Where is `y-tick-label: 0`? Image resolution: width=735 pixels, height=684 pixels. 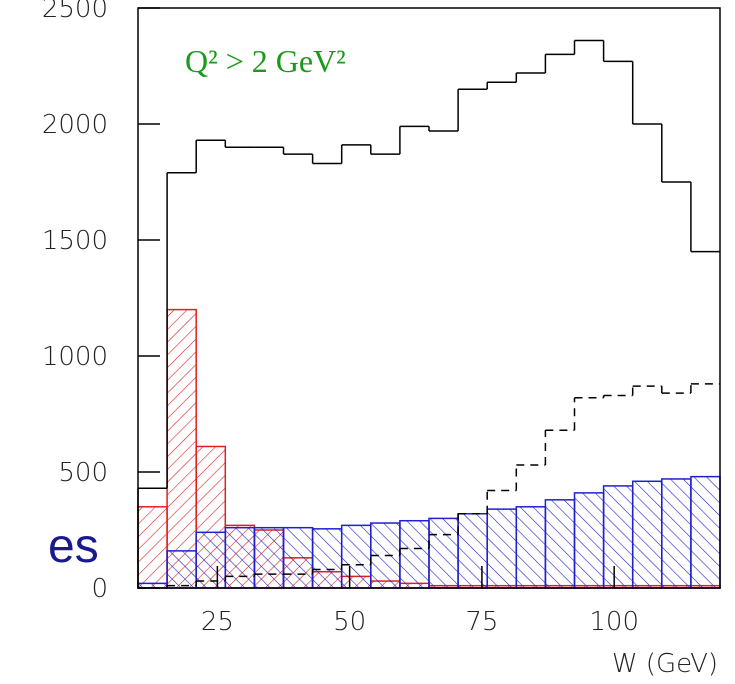 y-tick-label: 0 is located at coordinates (99, 589).